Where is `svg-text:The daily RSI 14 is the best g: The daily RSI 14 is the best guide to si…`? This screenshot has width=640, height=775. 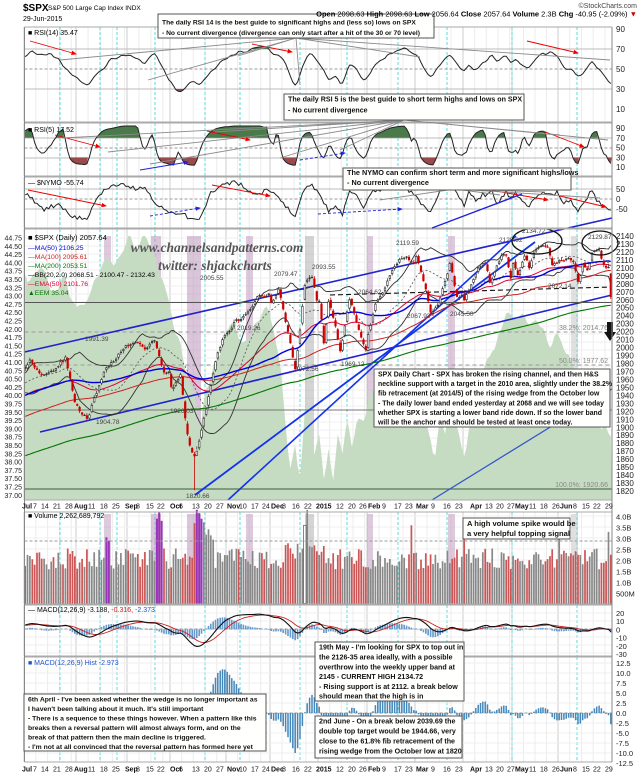
svg-text:The daily RSI 14 is the best g: The daily RSI 14 is the best guide to si… is located at coordinates (289, 22).